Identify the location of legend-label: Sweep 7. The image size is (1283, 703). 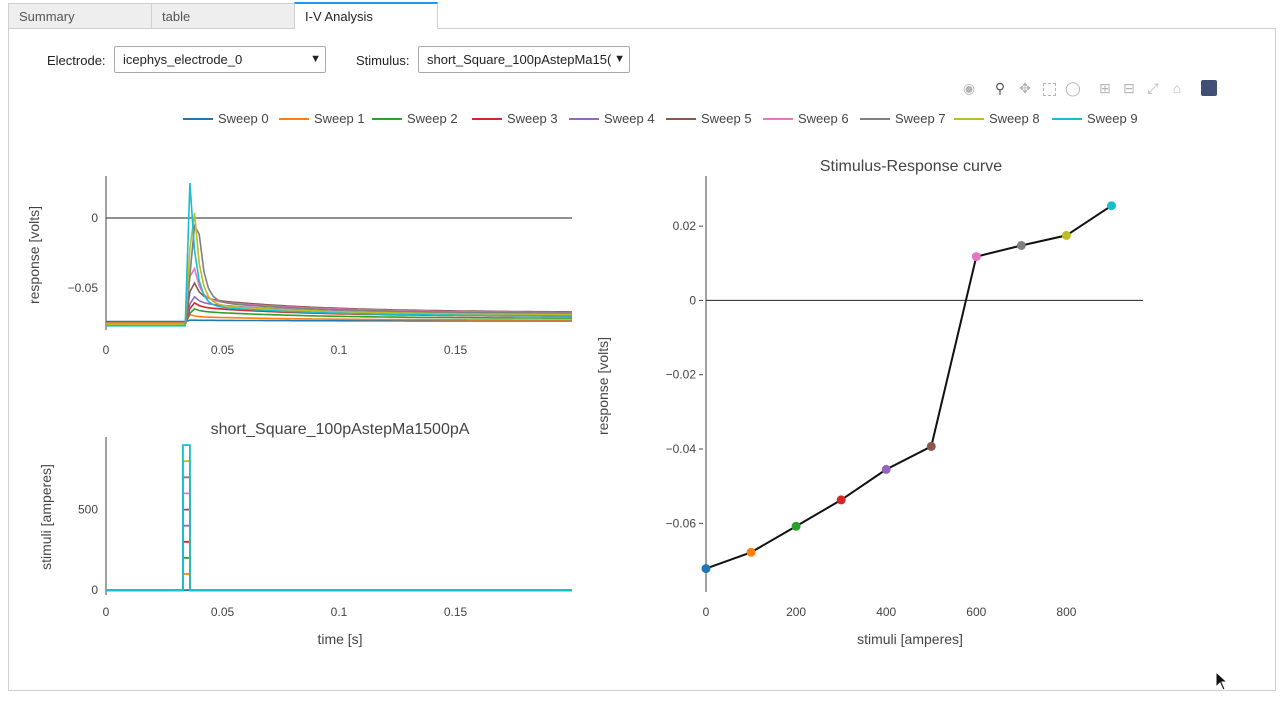
(920, 118).